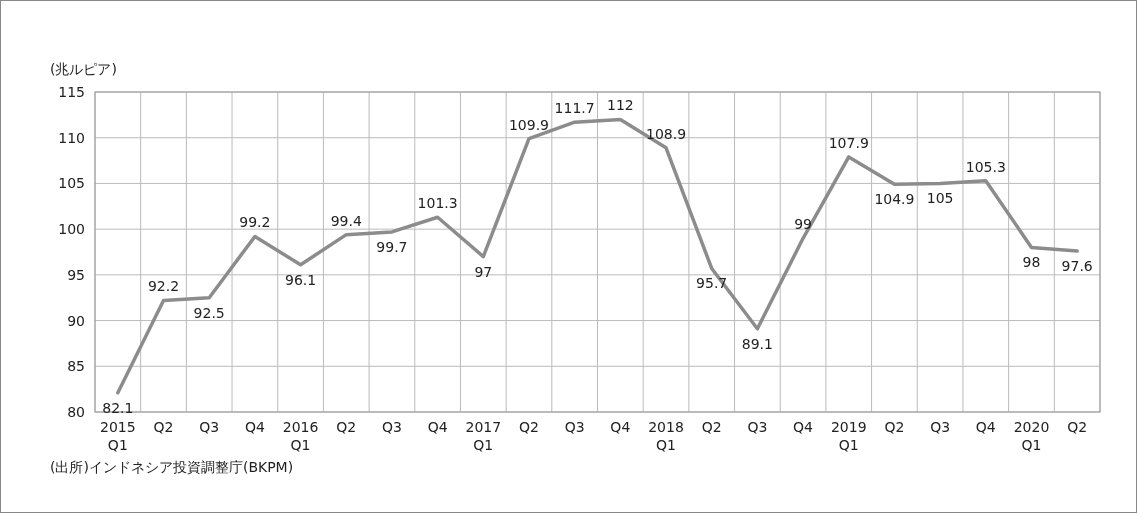 The width and height of the screenshot is (1137, 513). Describe the element at coordinates (76, 274) in the screenshot. I see `y-tick-label: 95` at that location.